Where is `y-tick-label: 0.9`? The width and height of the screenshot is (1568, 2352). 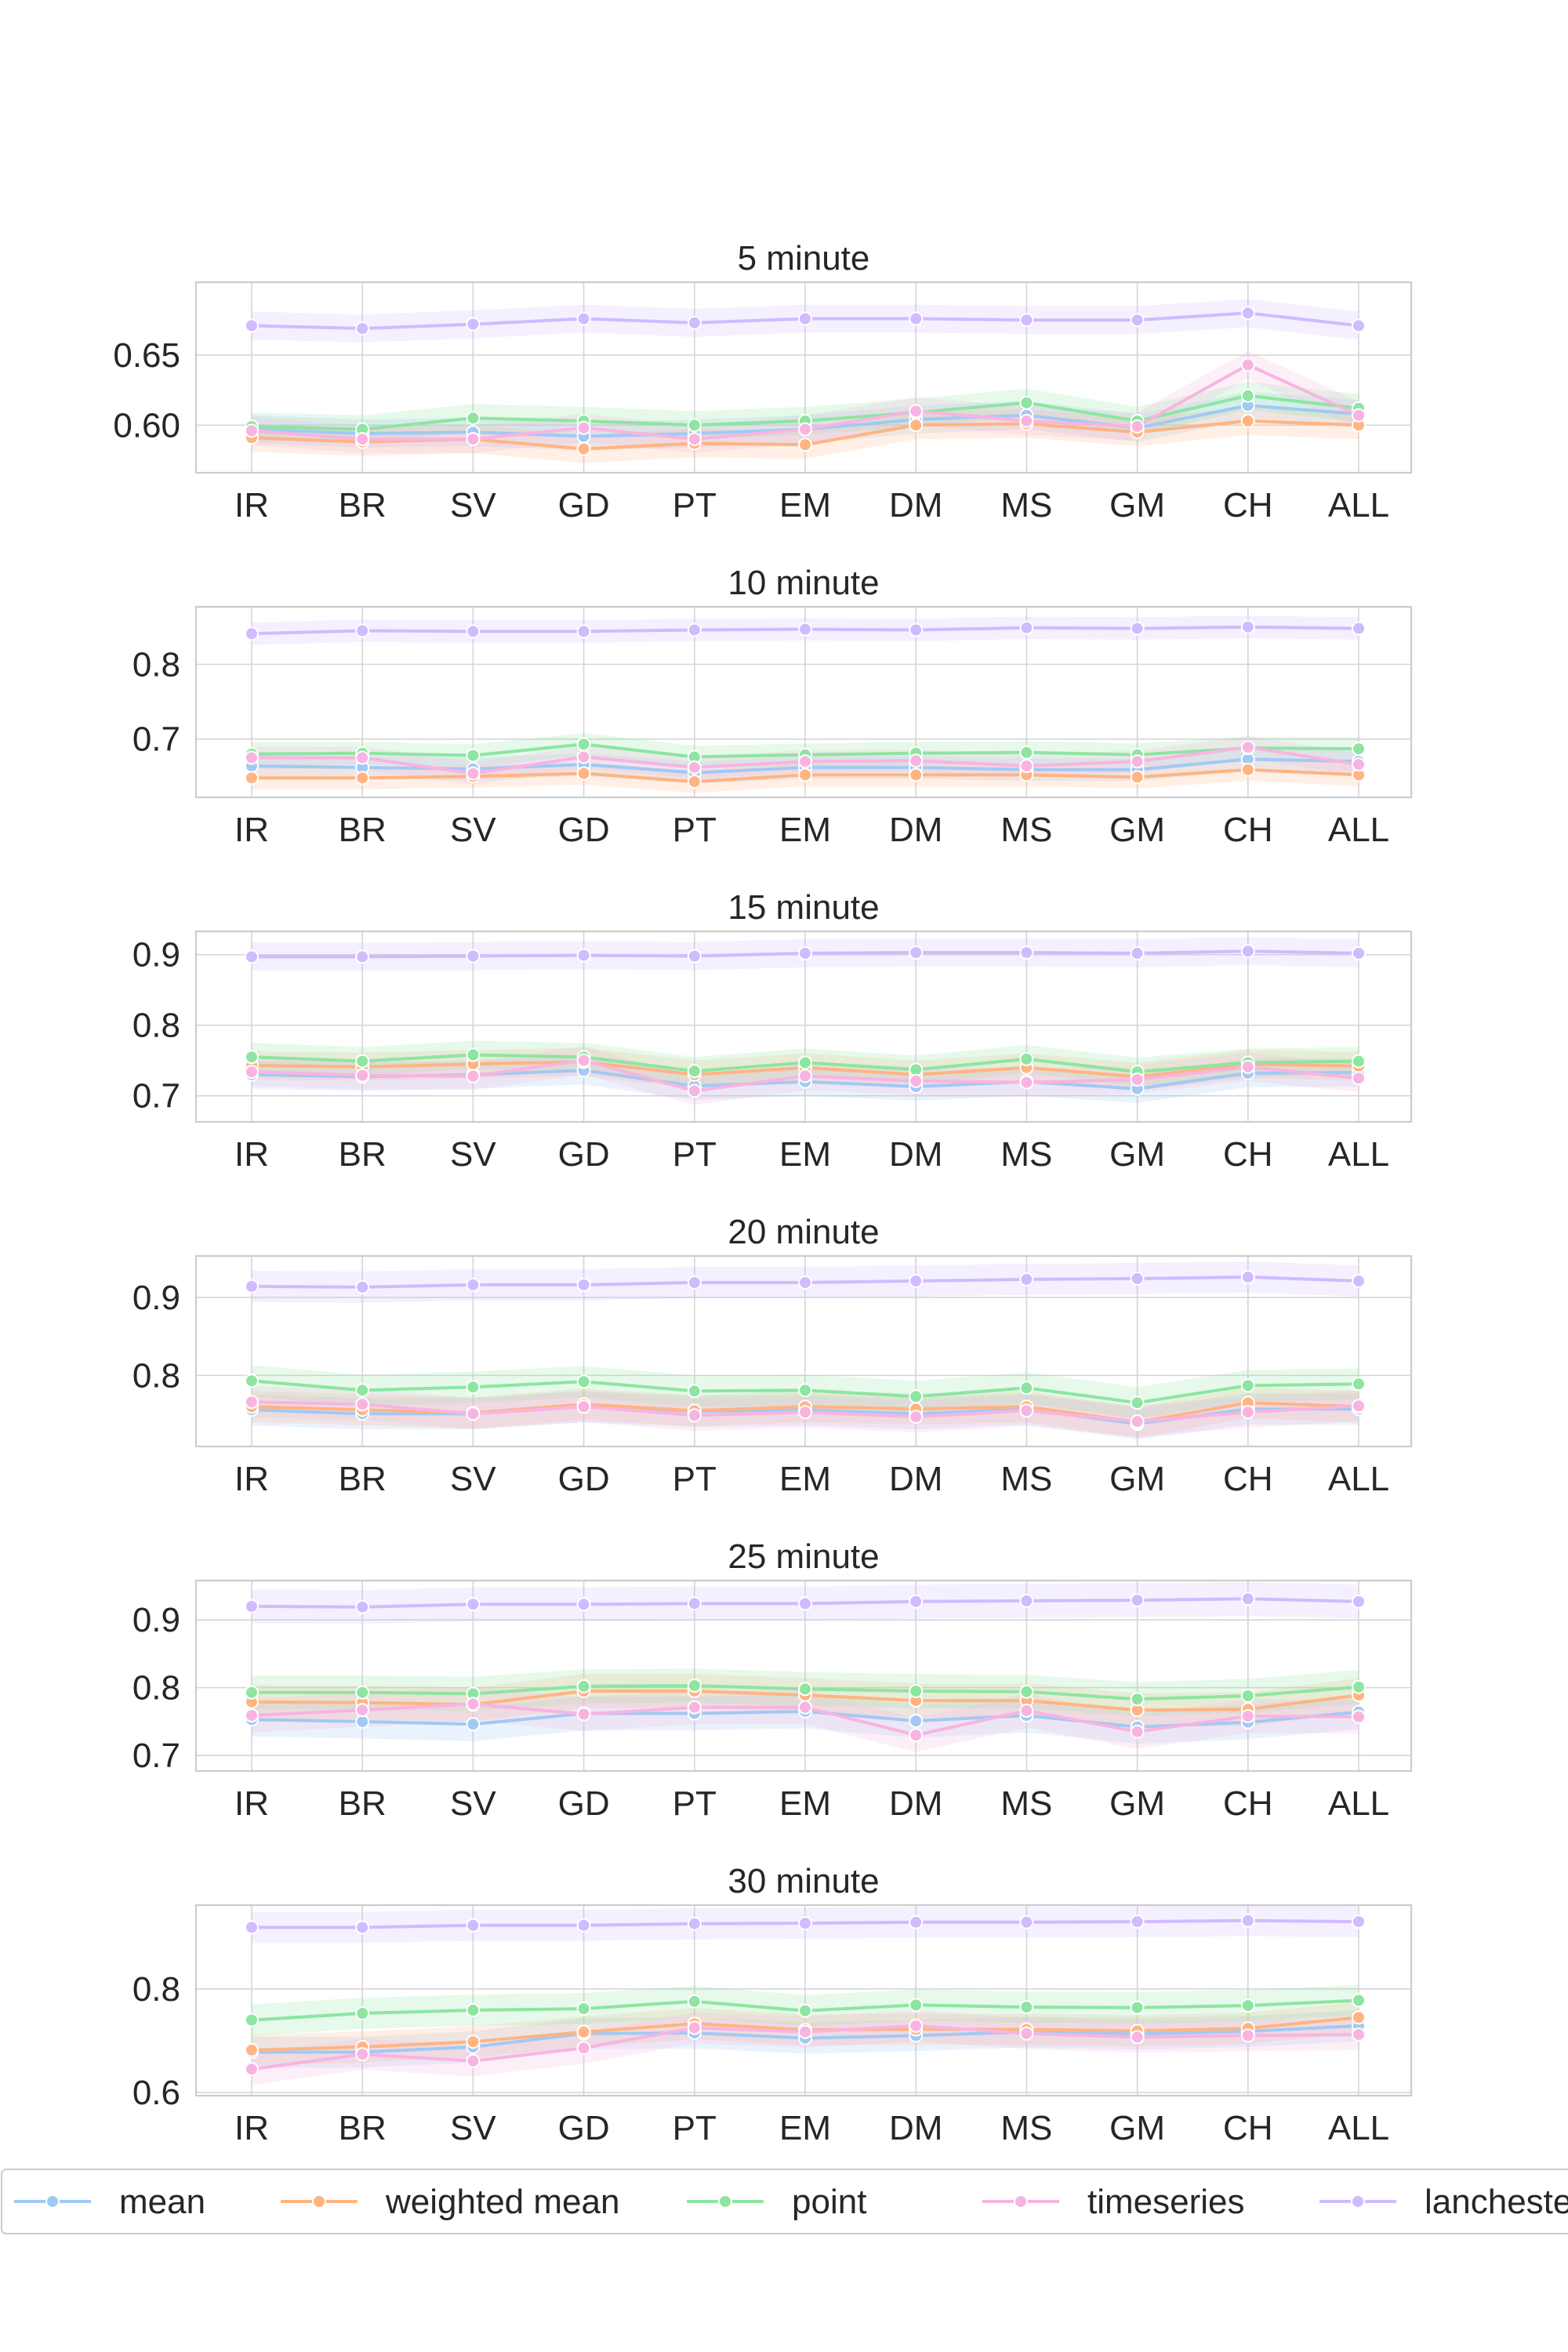 y-tick-label: 0.9 is located at coordinates (156, 955).